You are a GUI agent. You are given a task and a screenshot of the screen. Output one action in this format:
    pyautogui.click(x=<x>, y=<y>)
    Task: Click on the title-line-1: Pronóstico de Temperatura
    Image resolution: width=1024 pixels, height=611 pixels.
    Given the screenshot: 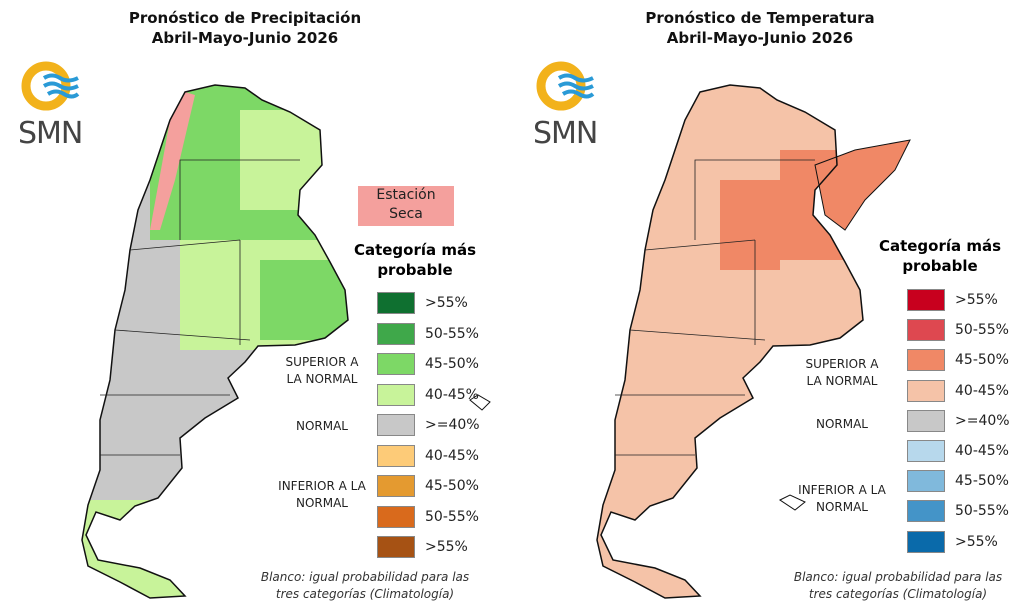 What is the action you would take?
    pyautogui.click(x=760, y=18)
    